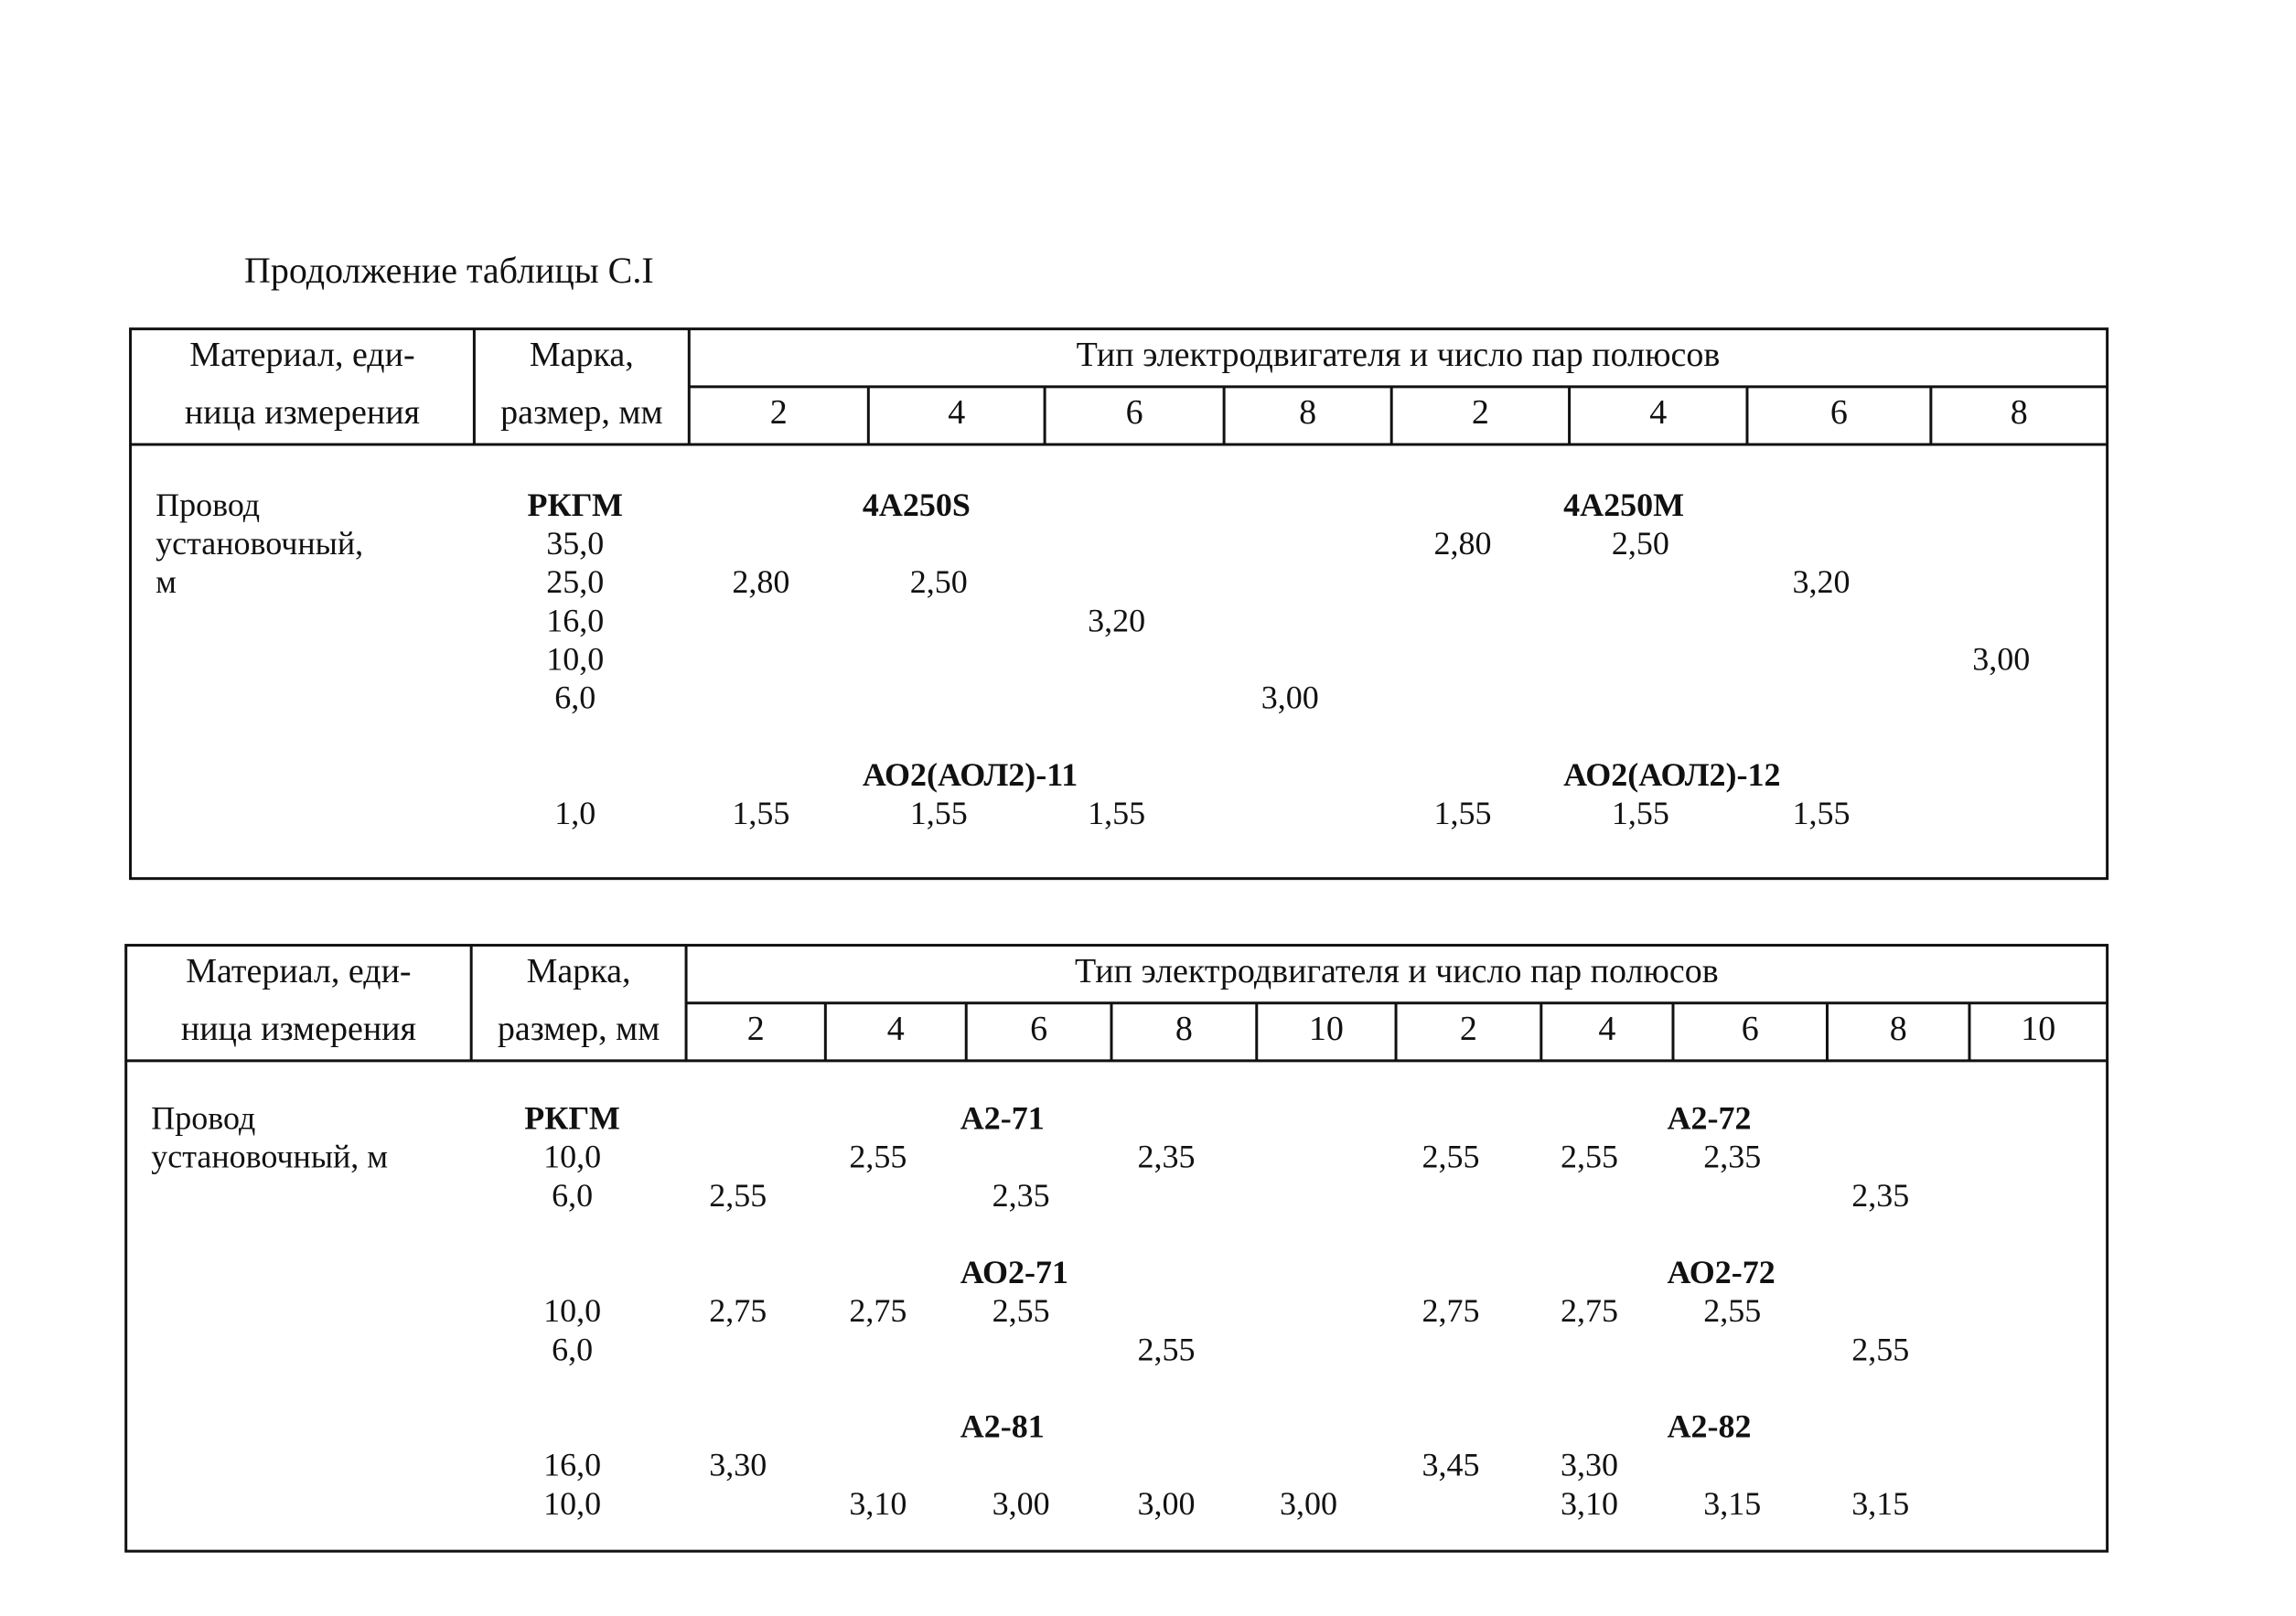  Describe the element at coordinates (917, 505) in the screenshot. I see `motor-type: 4А250S` at that location.